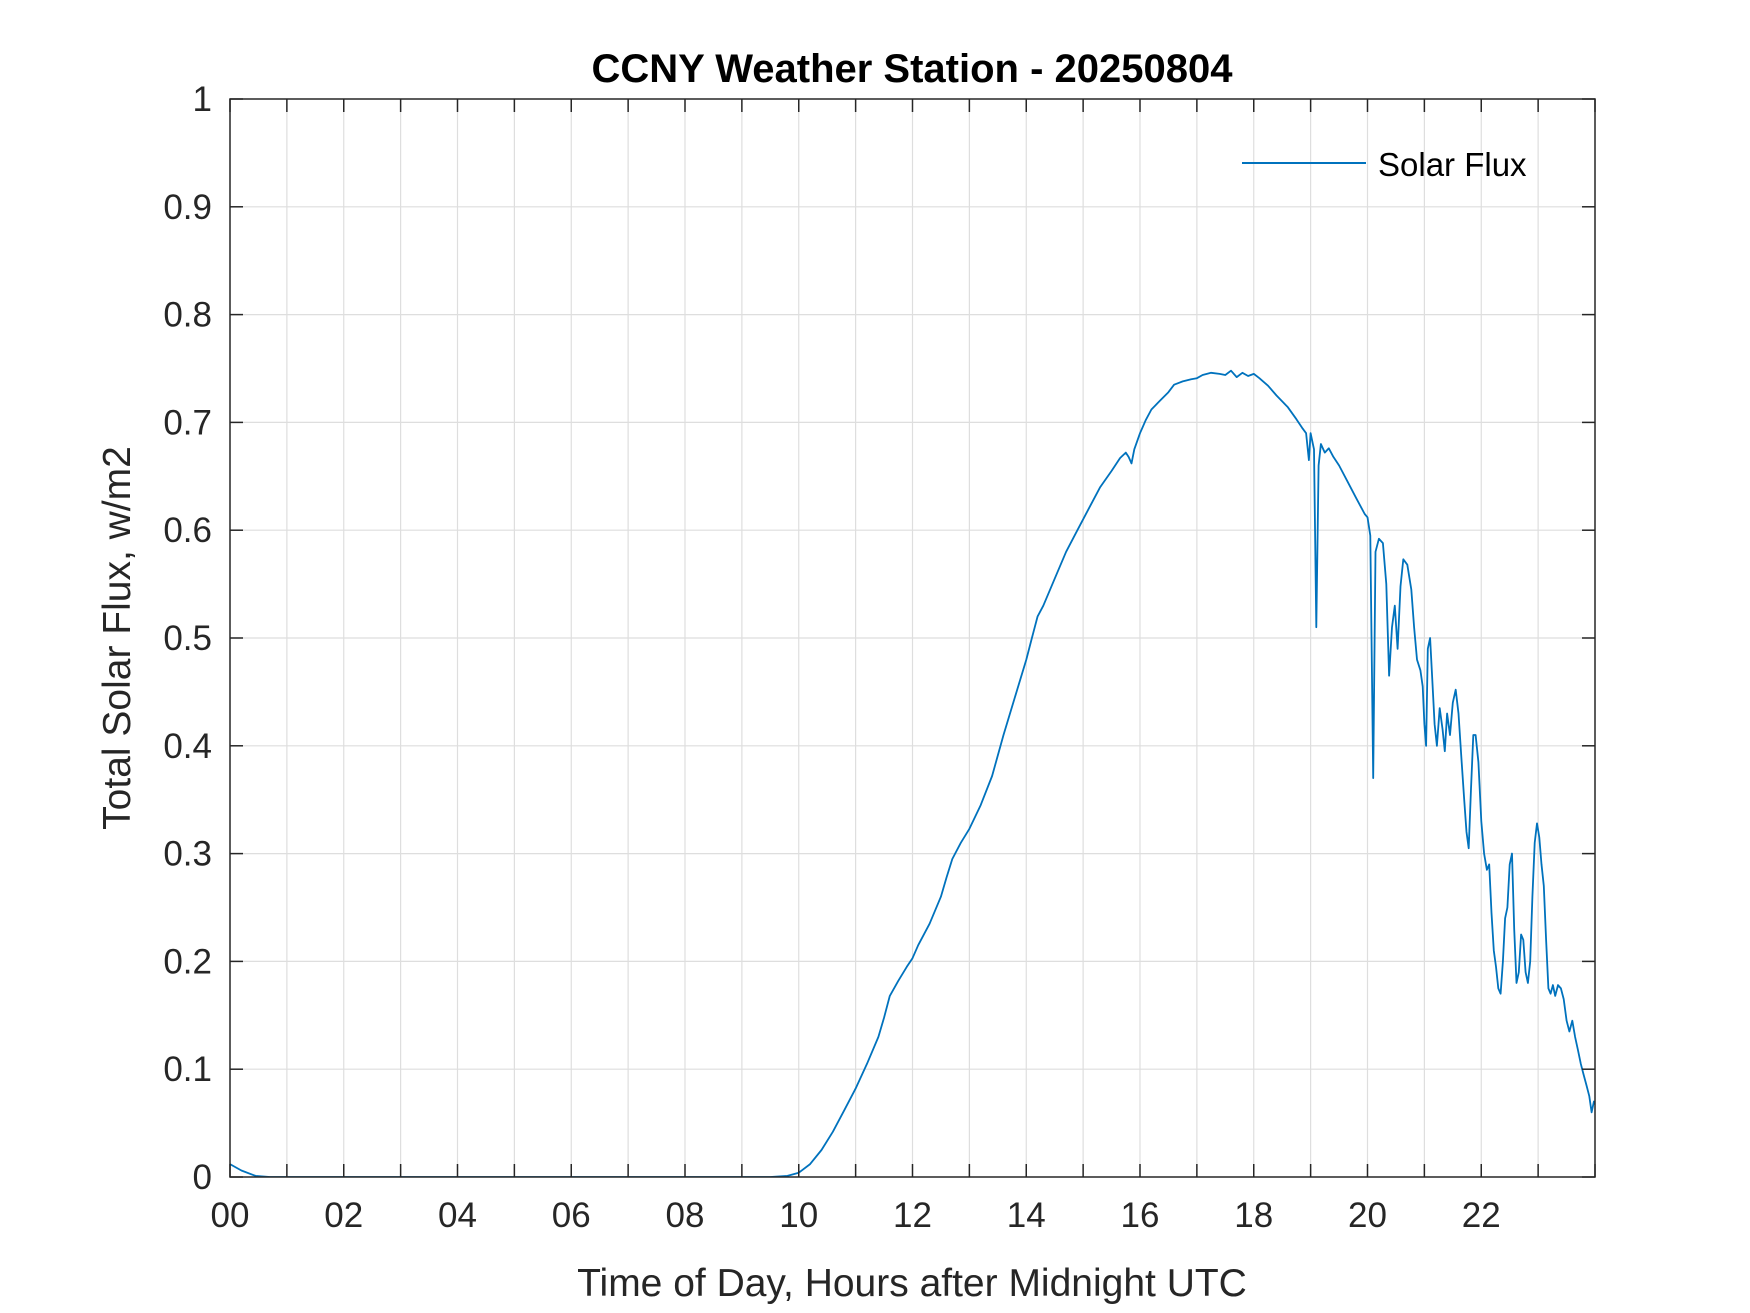 The height and width of the screenshot is (1313, 1750). I want to click on y-tick-label: 0.4, so click(187, 746).